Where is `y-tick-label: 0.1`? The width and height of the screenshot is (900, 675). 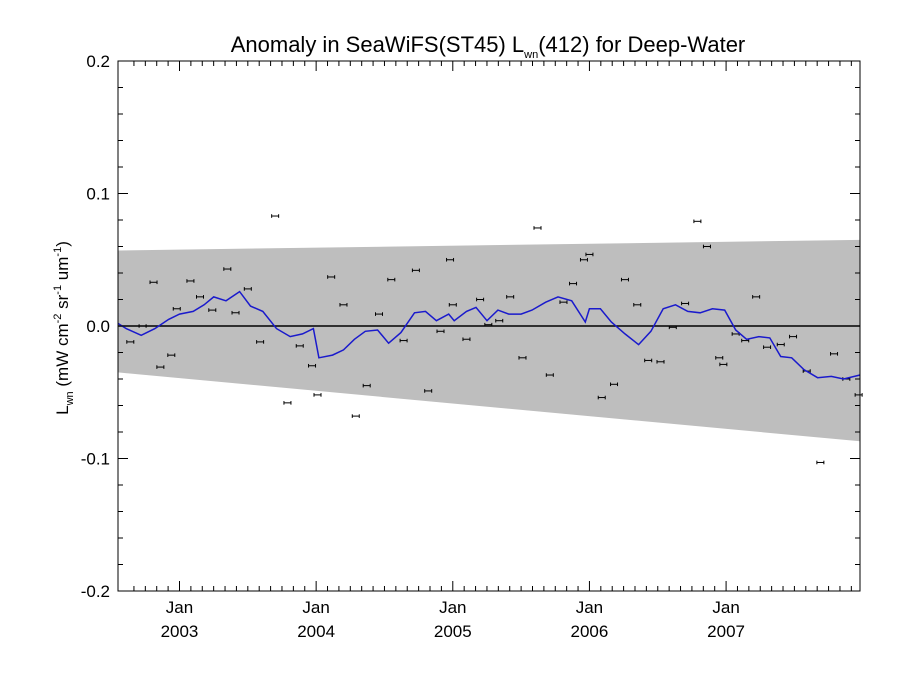
y-tick-label: 0.1 is located at coordinates (98, 194).